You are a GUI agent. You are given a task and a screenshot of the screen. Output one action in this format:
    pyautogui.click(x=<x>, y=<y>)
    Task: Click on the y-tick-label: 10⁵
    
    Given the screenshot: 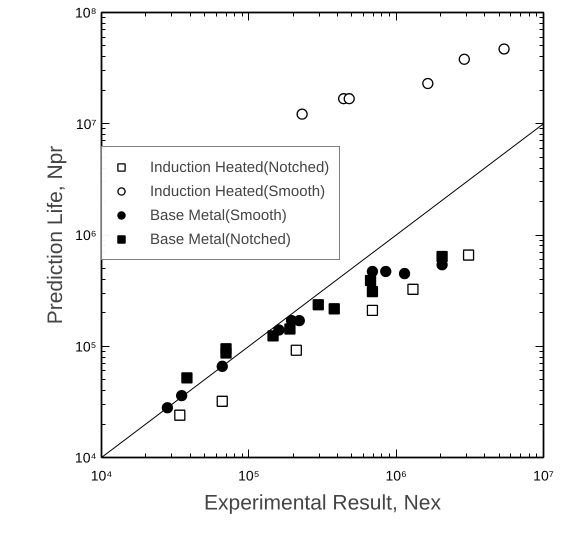 What is the action you would take?
    pyautogui.click(x=86, y=346)
    